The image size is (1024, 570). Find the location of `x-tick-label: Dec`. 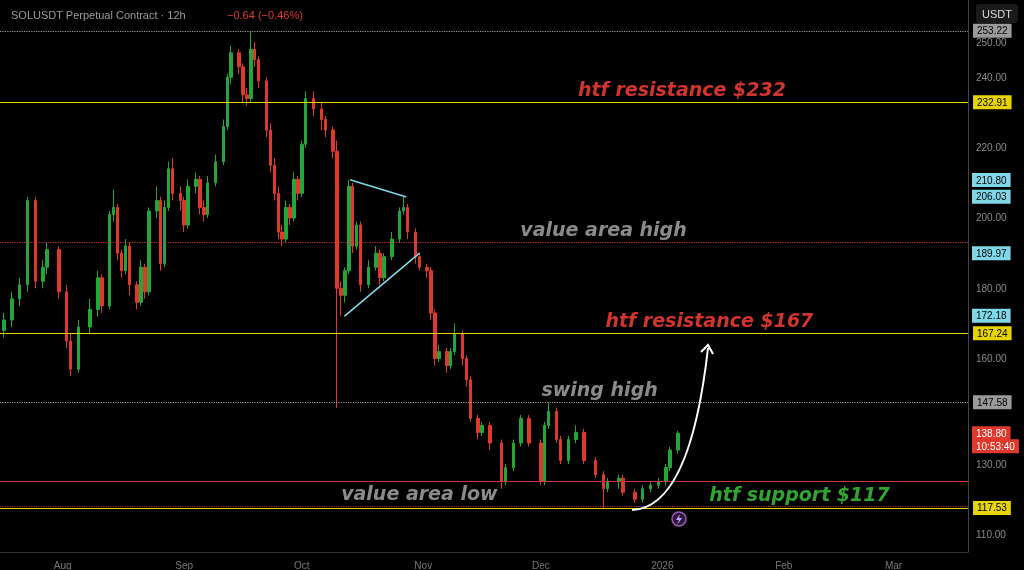

x-tick-label: Dec is located at coordinates (540, 564).